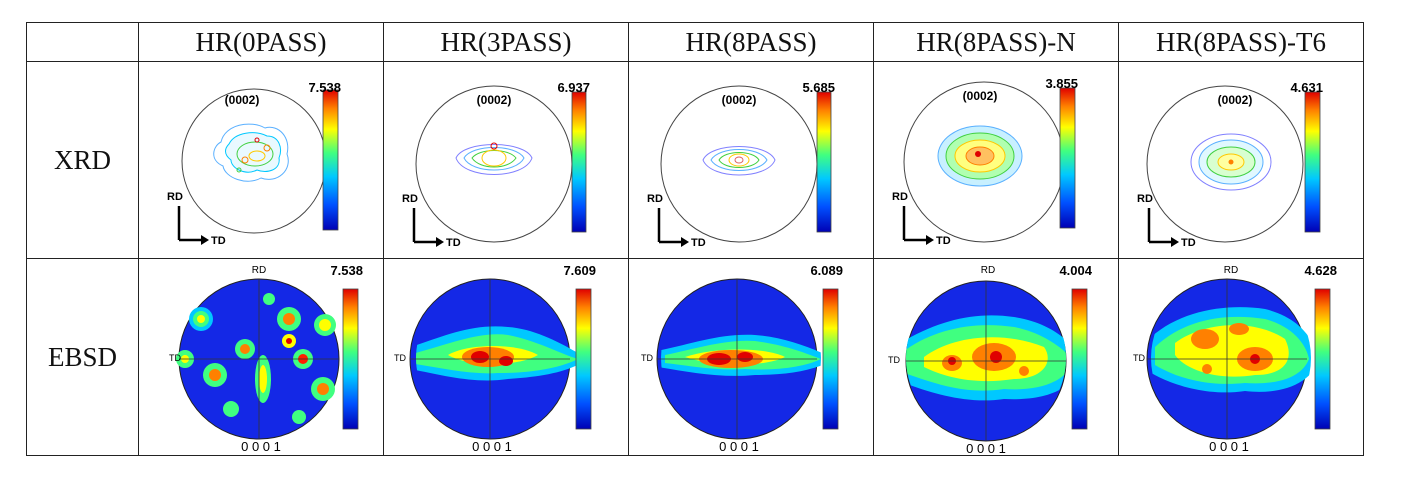 The image size is (1415, 482). I want to click on max-value-label: 7.609, so click(579, 270).